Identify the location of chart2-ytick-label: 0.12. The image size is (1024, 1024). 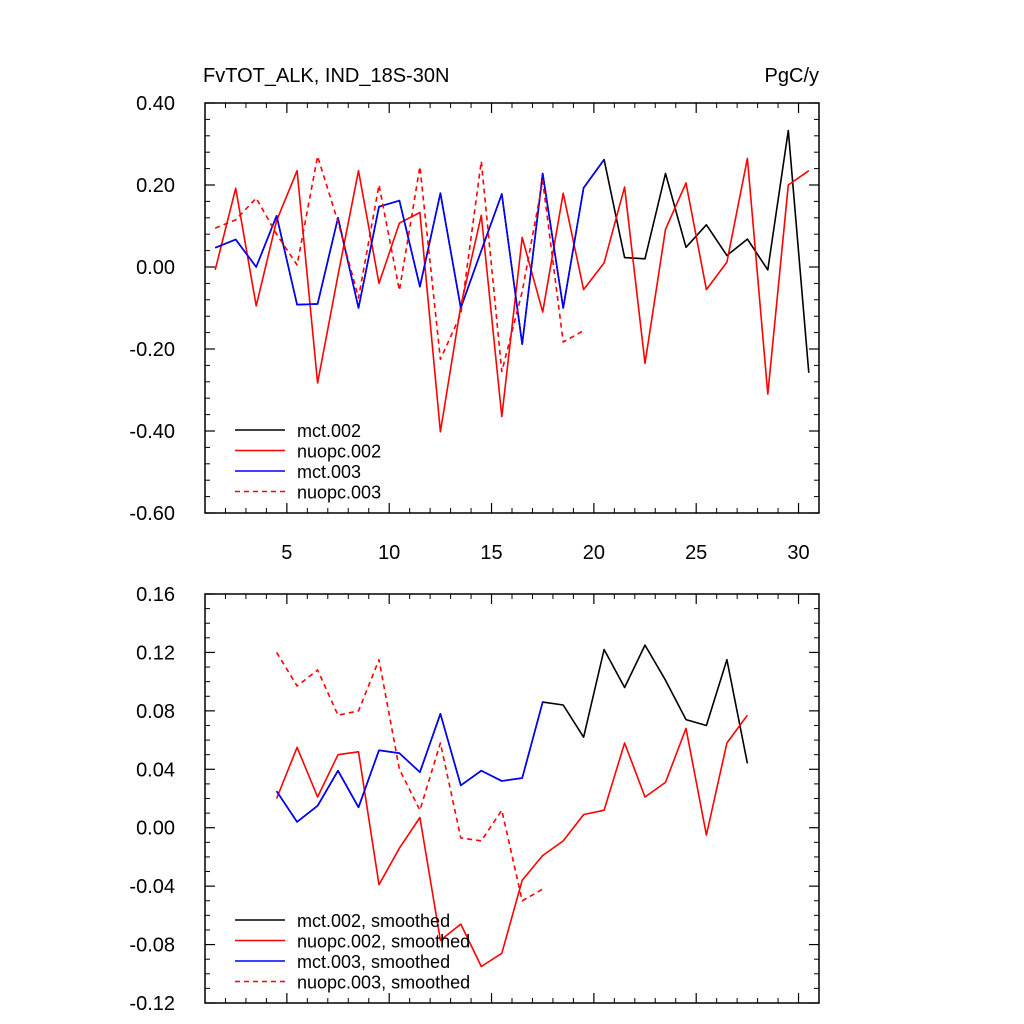
(155, 653).